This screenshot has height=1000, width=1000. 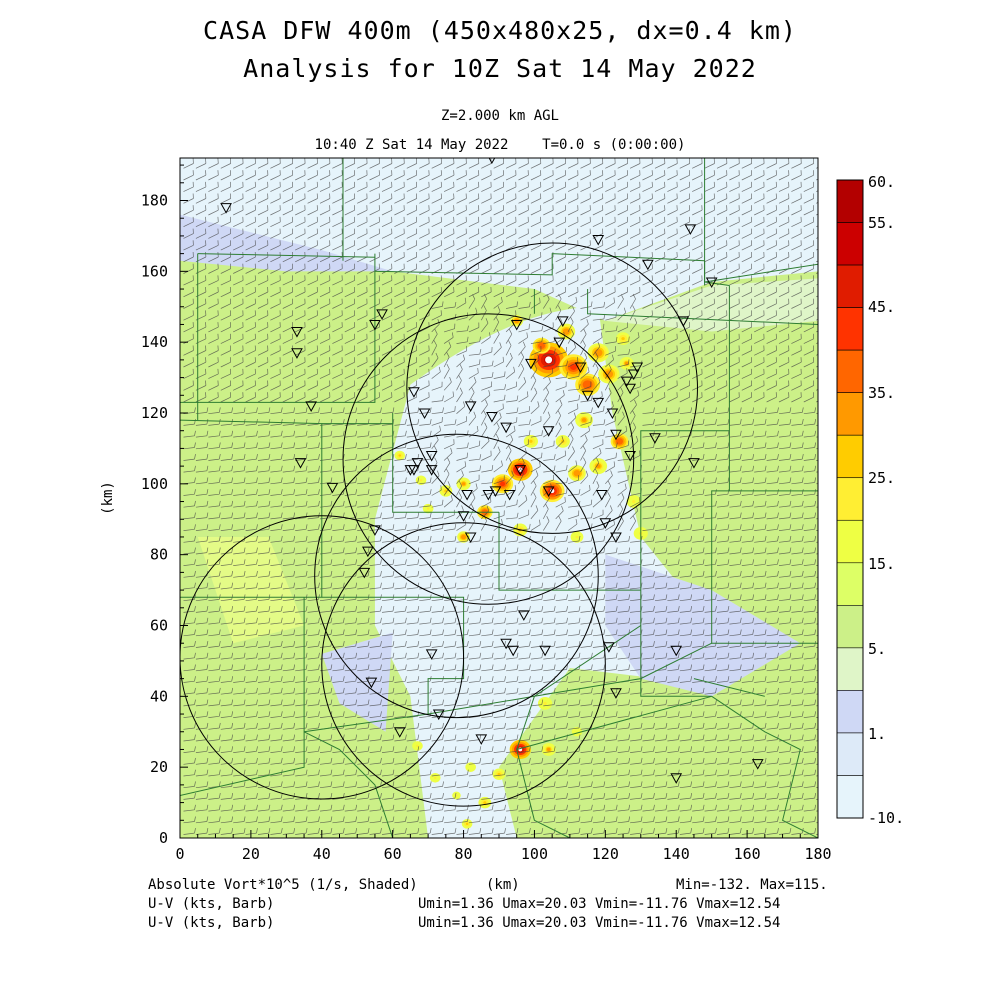 What do you see at coordinates (882, 223) in the screenshot?
I see `colorbar-label-1: 55.` at bounding box center [882, 223].